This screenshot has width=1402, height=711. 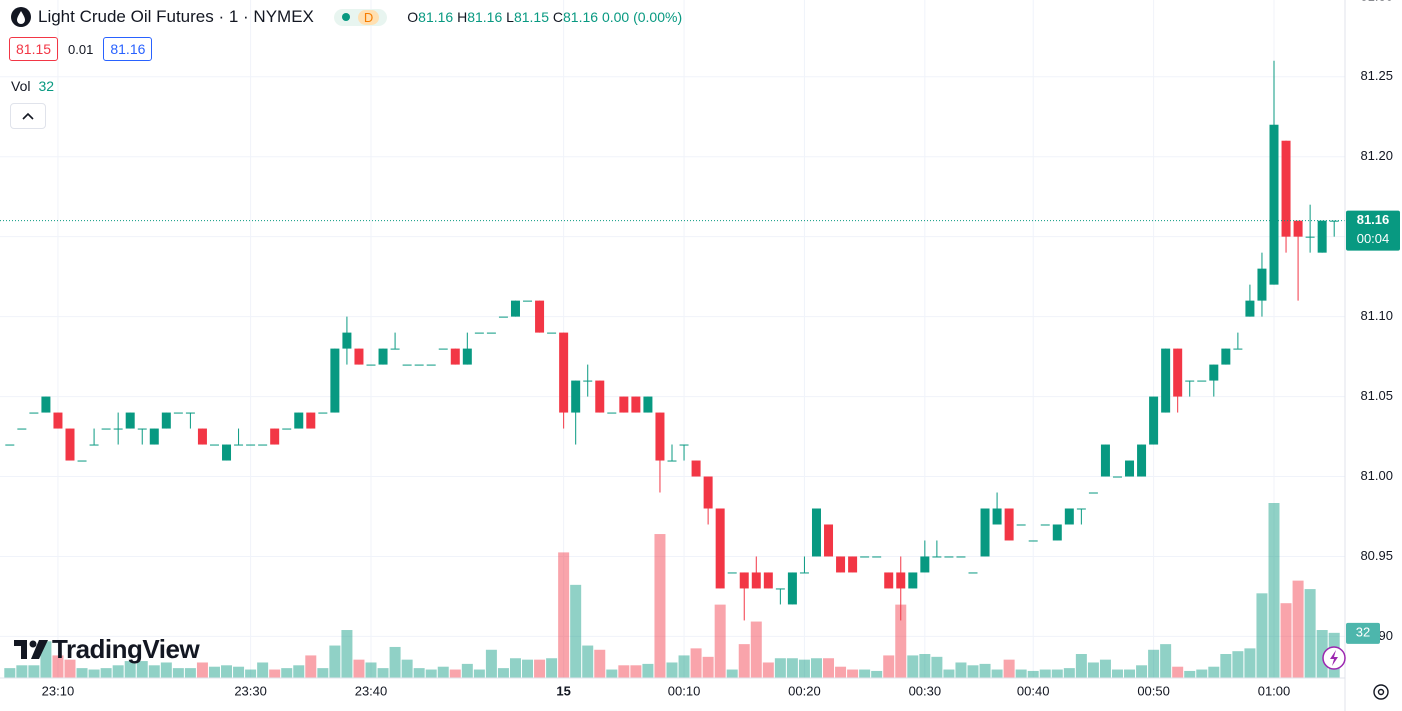 I want to click on collapse-button, so click(x=28, y=116).